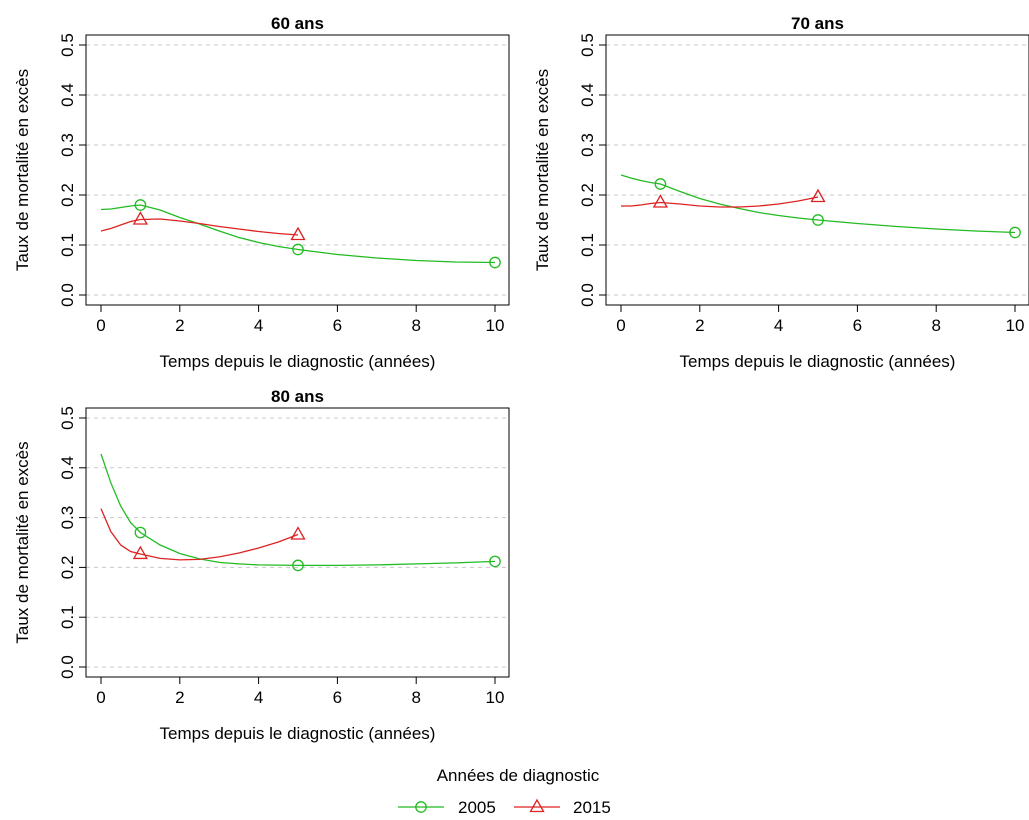 This screenshot has width=1029, height=820. I want to click on panel-title: 80 ans, so click(297, 396).